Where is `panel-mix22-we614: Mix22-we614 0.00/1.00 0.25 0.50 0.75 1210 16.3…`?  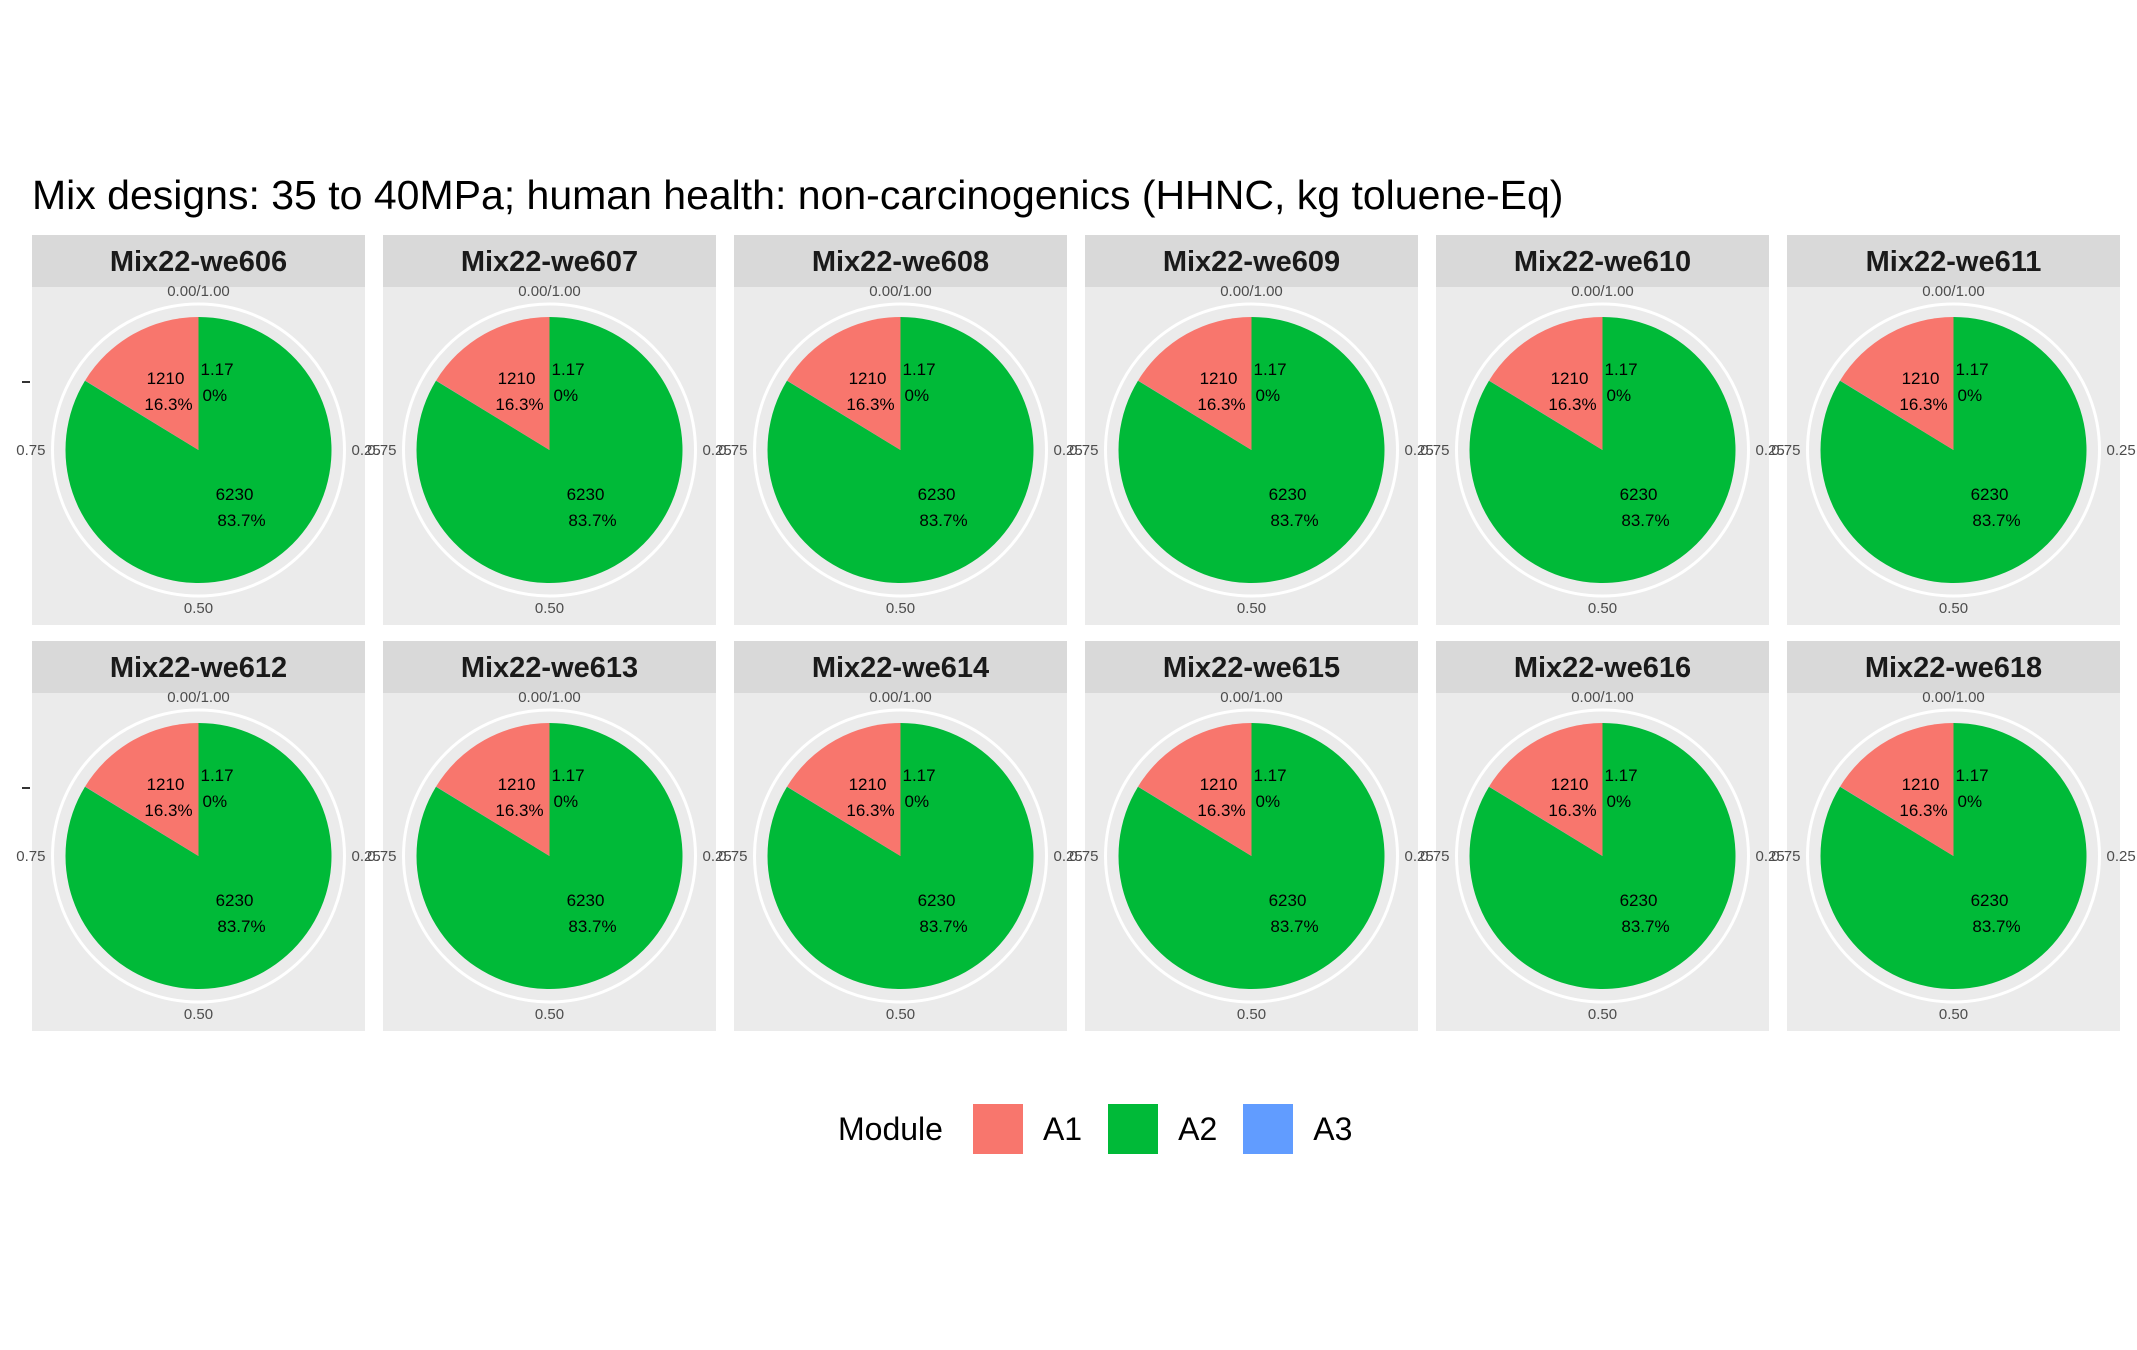
panel-mix22-we614: Mix22-we614 0.00/1.00 0.25 0.50 0.75 1210 16.3… is located at coordinates (900, 836).